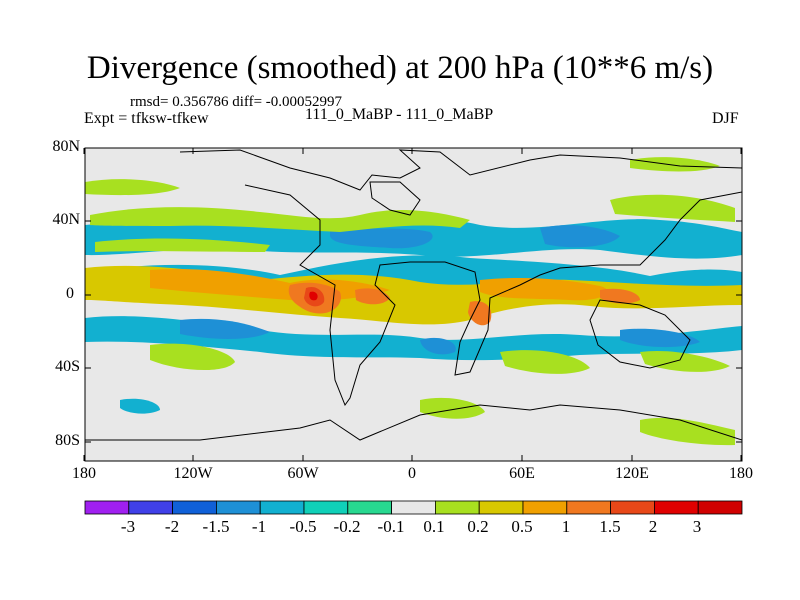 This screenshot has height=600, width=800. Describe the element at coordinates (216, 526) in the screenshot. I see `colorbar-label: -1.5` at that location.